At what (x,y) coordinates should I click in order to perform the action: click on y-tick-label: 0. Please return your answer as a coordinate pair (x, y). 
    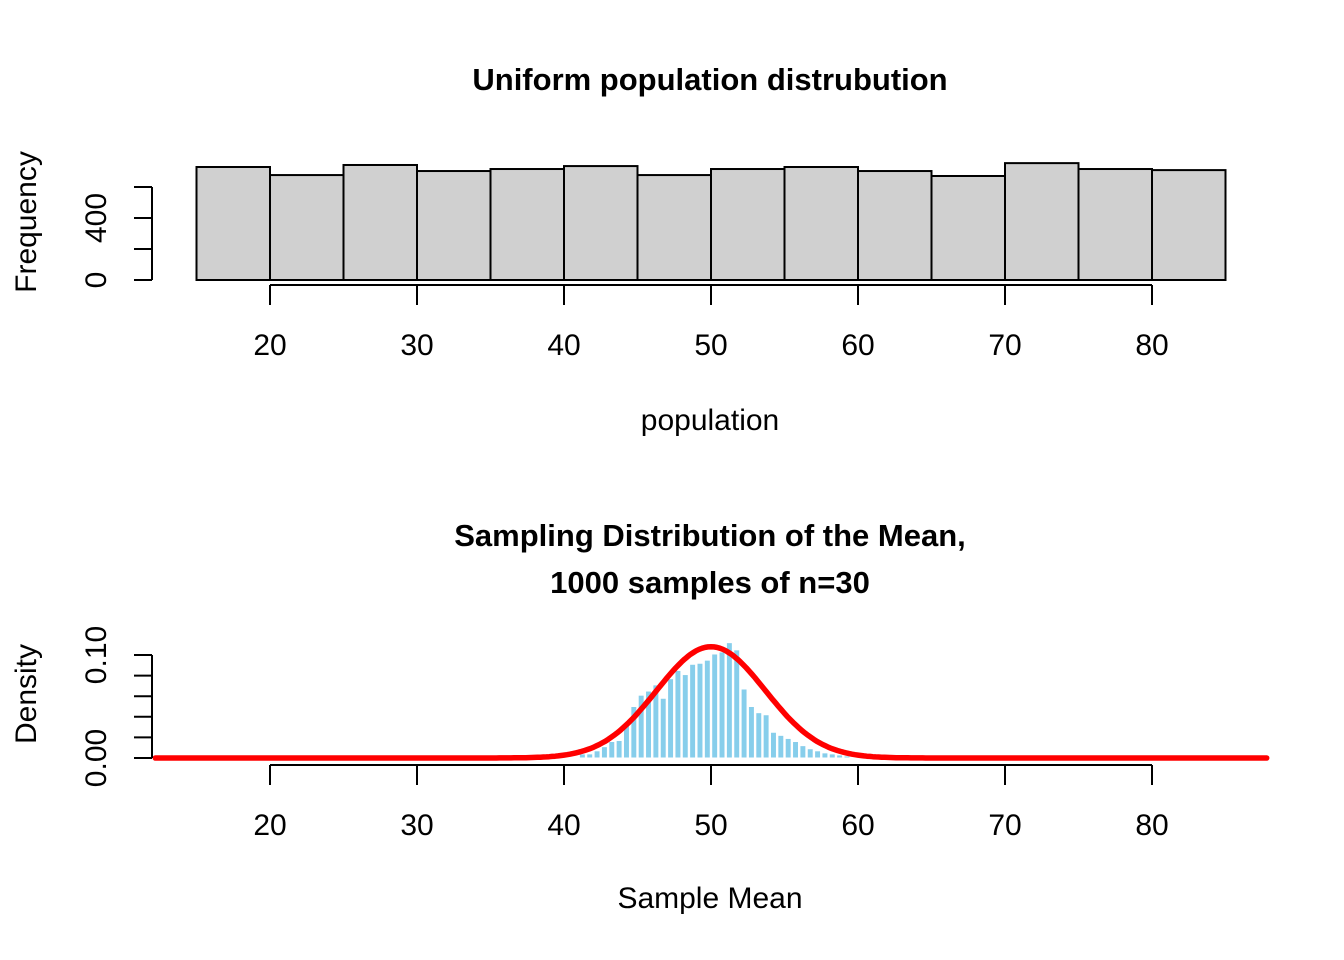
    Looking at the image, I should click on (96, 280).